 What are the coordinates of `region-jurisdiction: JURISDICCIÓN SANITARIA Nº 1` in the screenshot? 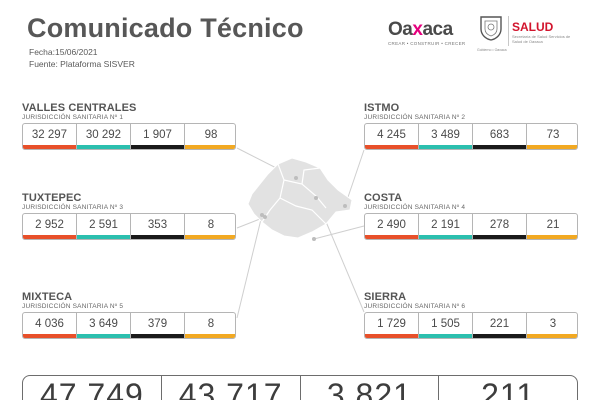 It's located at (73, 117).